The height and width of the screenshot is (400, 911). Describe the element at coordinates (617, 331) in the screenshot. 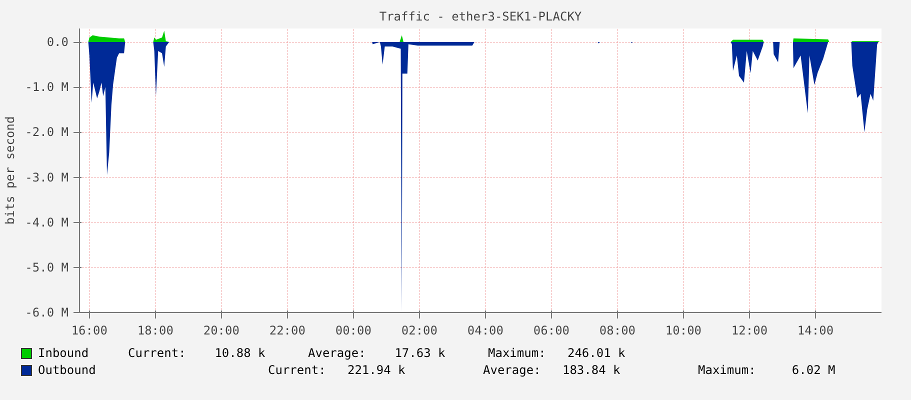

I see `x-tick-label: 08:00` at that location.